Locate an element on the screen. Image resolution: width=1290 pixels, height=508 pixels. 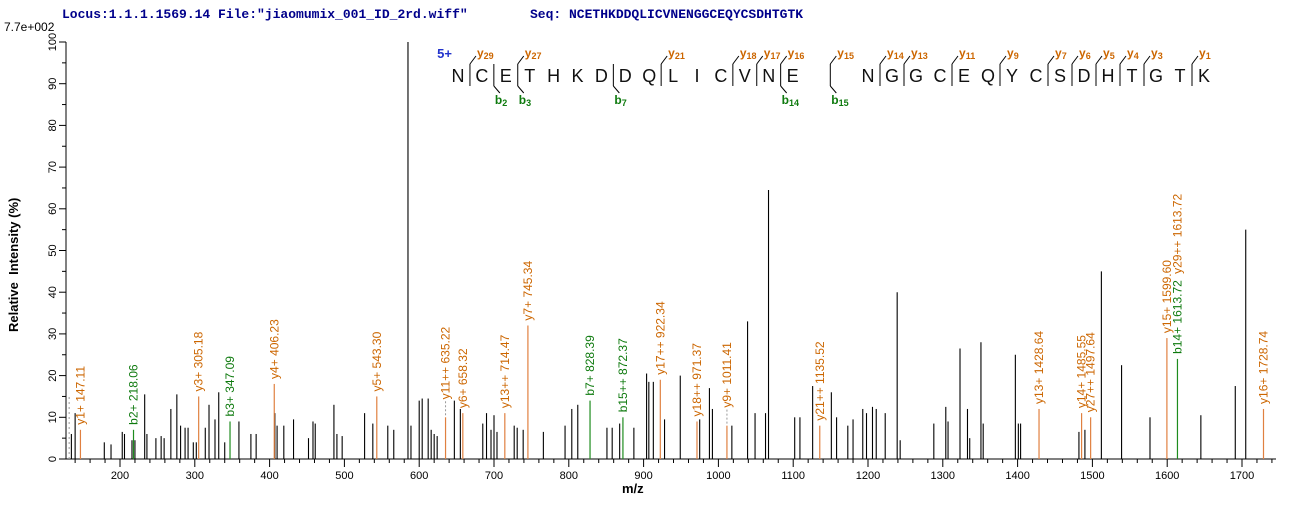
residue-letter: L is located at coordinates (673, 76).